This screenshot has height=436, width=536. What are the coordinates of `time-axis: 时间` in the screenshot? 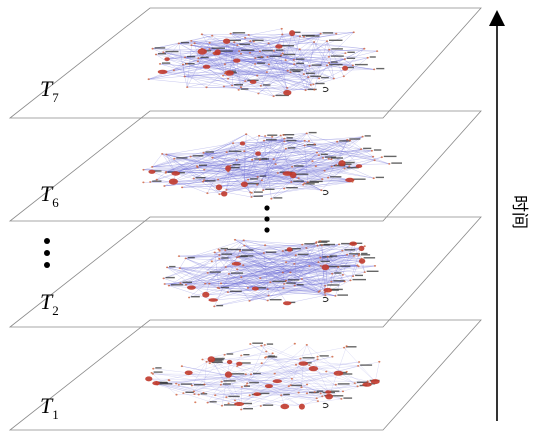 It's located at (513, 219).